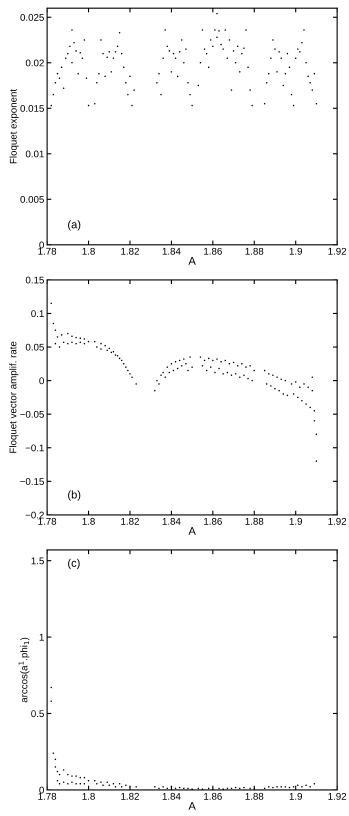 This screenshot has width=349, height=816. What do you see at coordinates (38, 561) in the screenshot?
I see `y-tick-label: 1.5` at bounding box center [38, 561].